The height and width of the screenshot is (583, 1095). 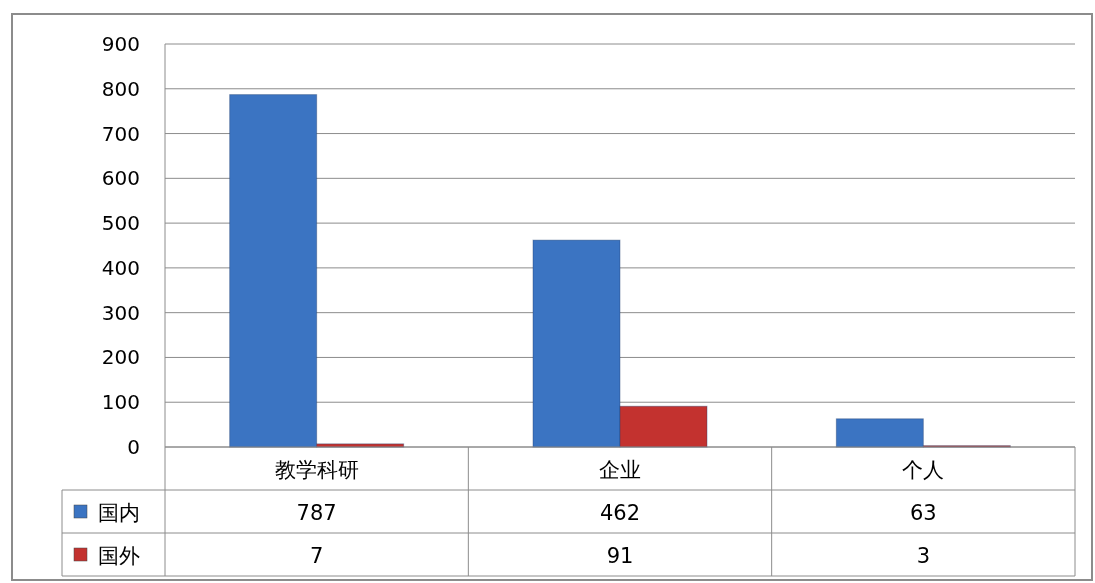 What do you see at coordinates (620, 513) in the screenshot?
I see `data-label: 462` at bounding box center [620, 513].